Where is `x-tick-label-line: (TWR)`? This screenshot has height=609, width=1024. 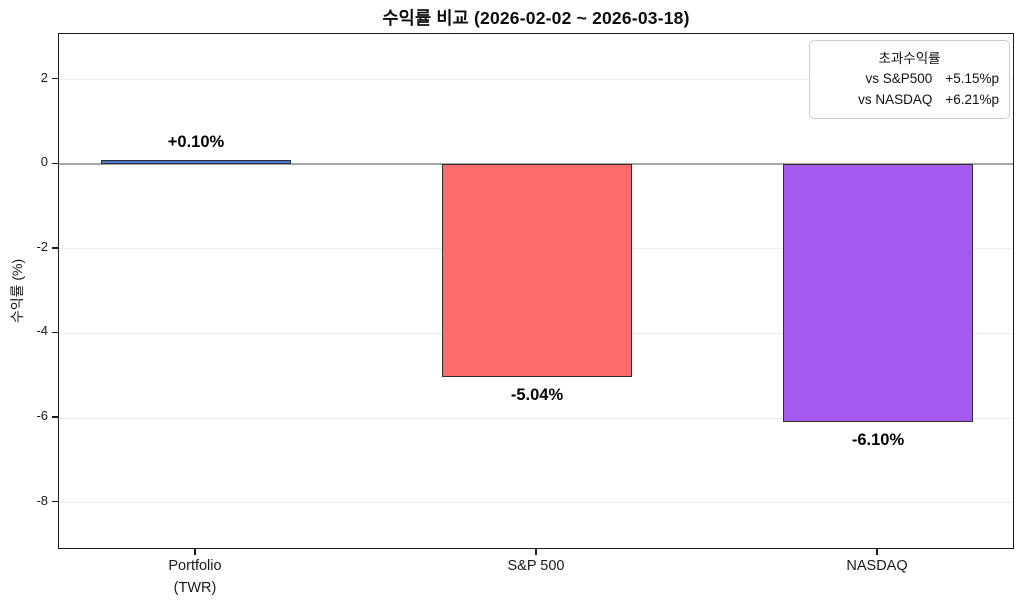 x-tick-label-line: (TWR) is located at coordinates (195, 587).